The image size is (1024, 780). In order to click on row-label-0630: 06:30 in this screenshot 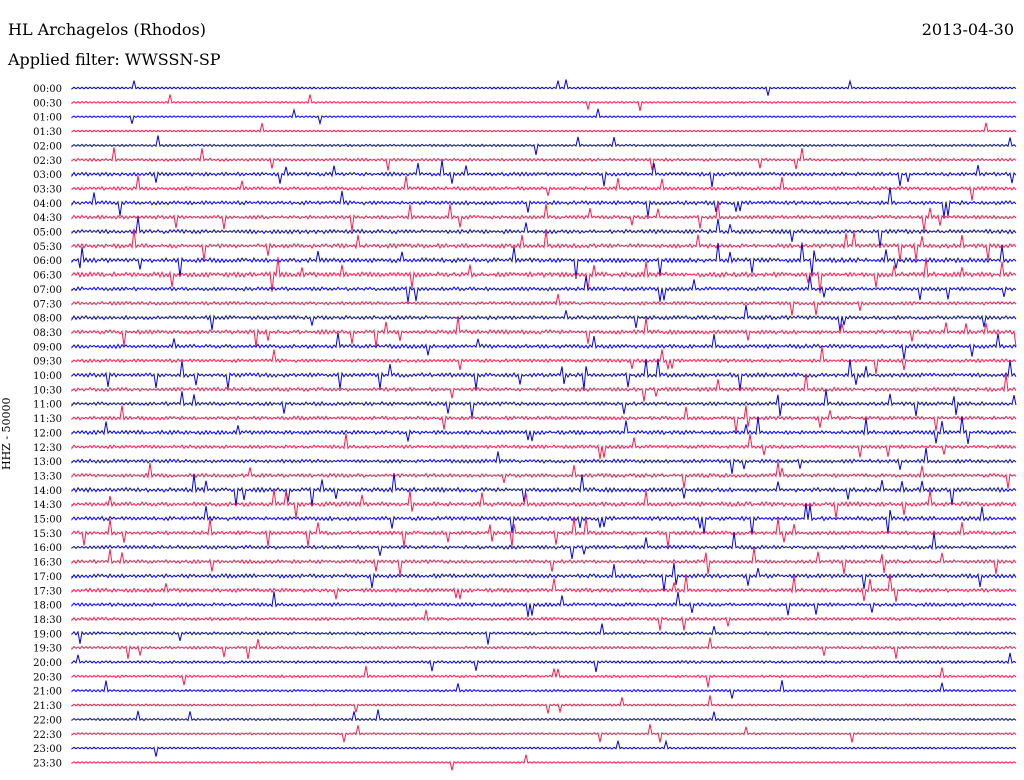, I will do `click(47, 276)`.